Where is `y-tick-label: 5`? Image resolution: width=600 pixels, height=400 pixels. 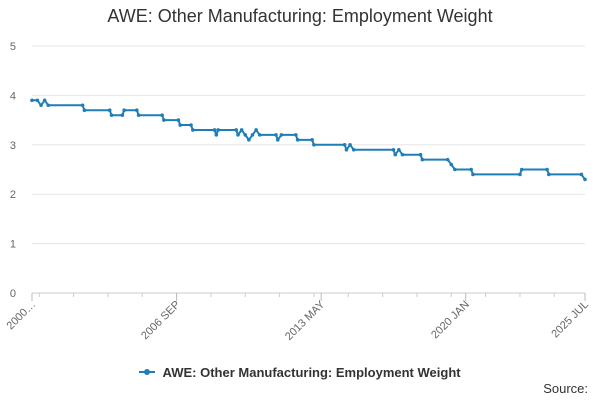
y-tick-label: 5 is located at coordinates (13, 47).